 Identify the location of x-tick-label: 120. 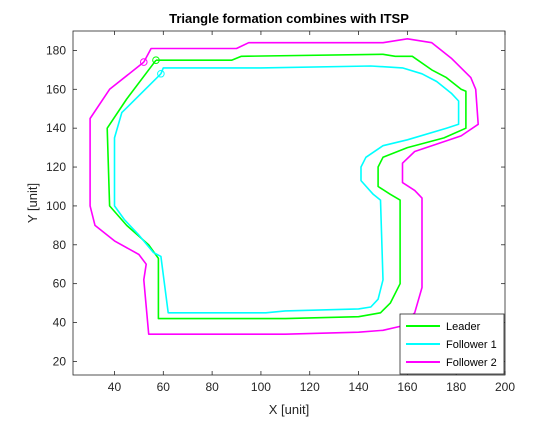
(310, 387).